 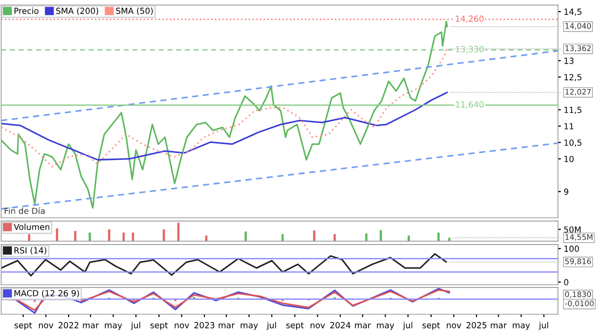 I want to click on legend-label: SMA (50), so click(x=134, y=11).